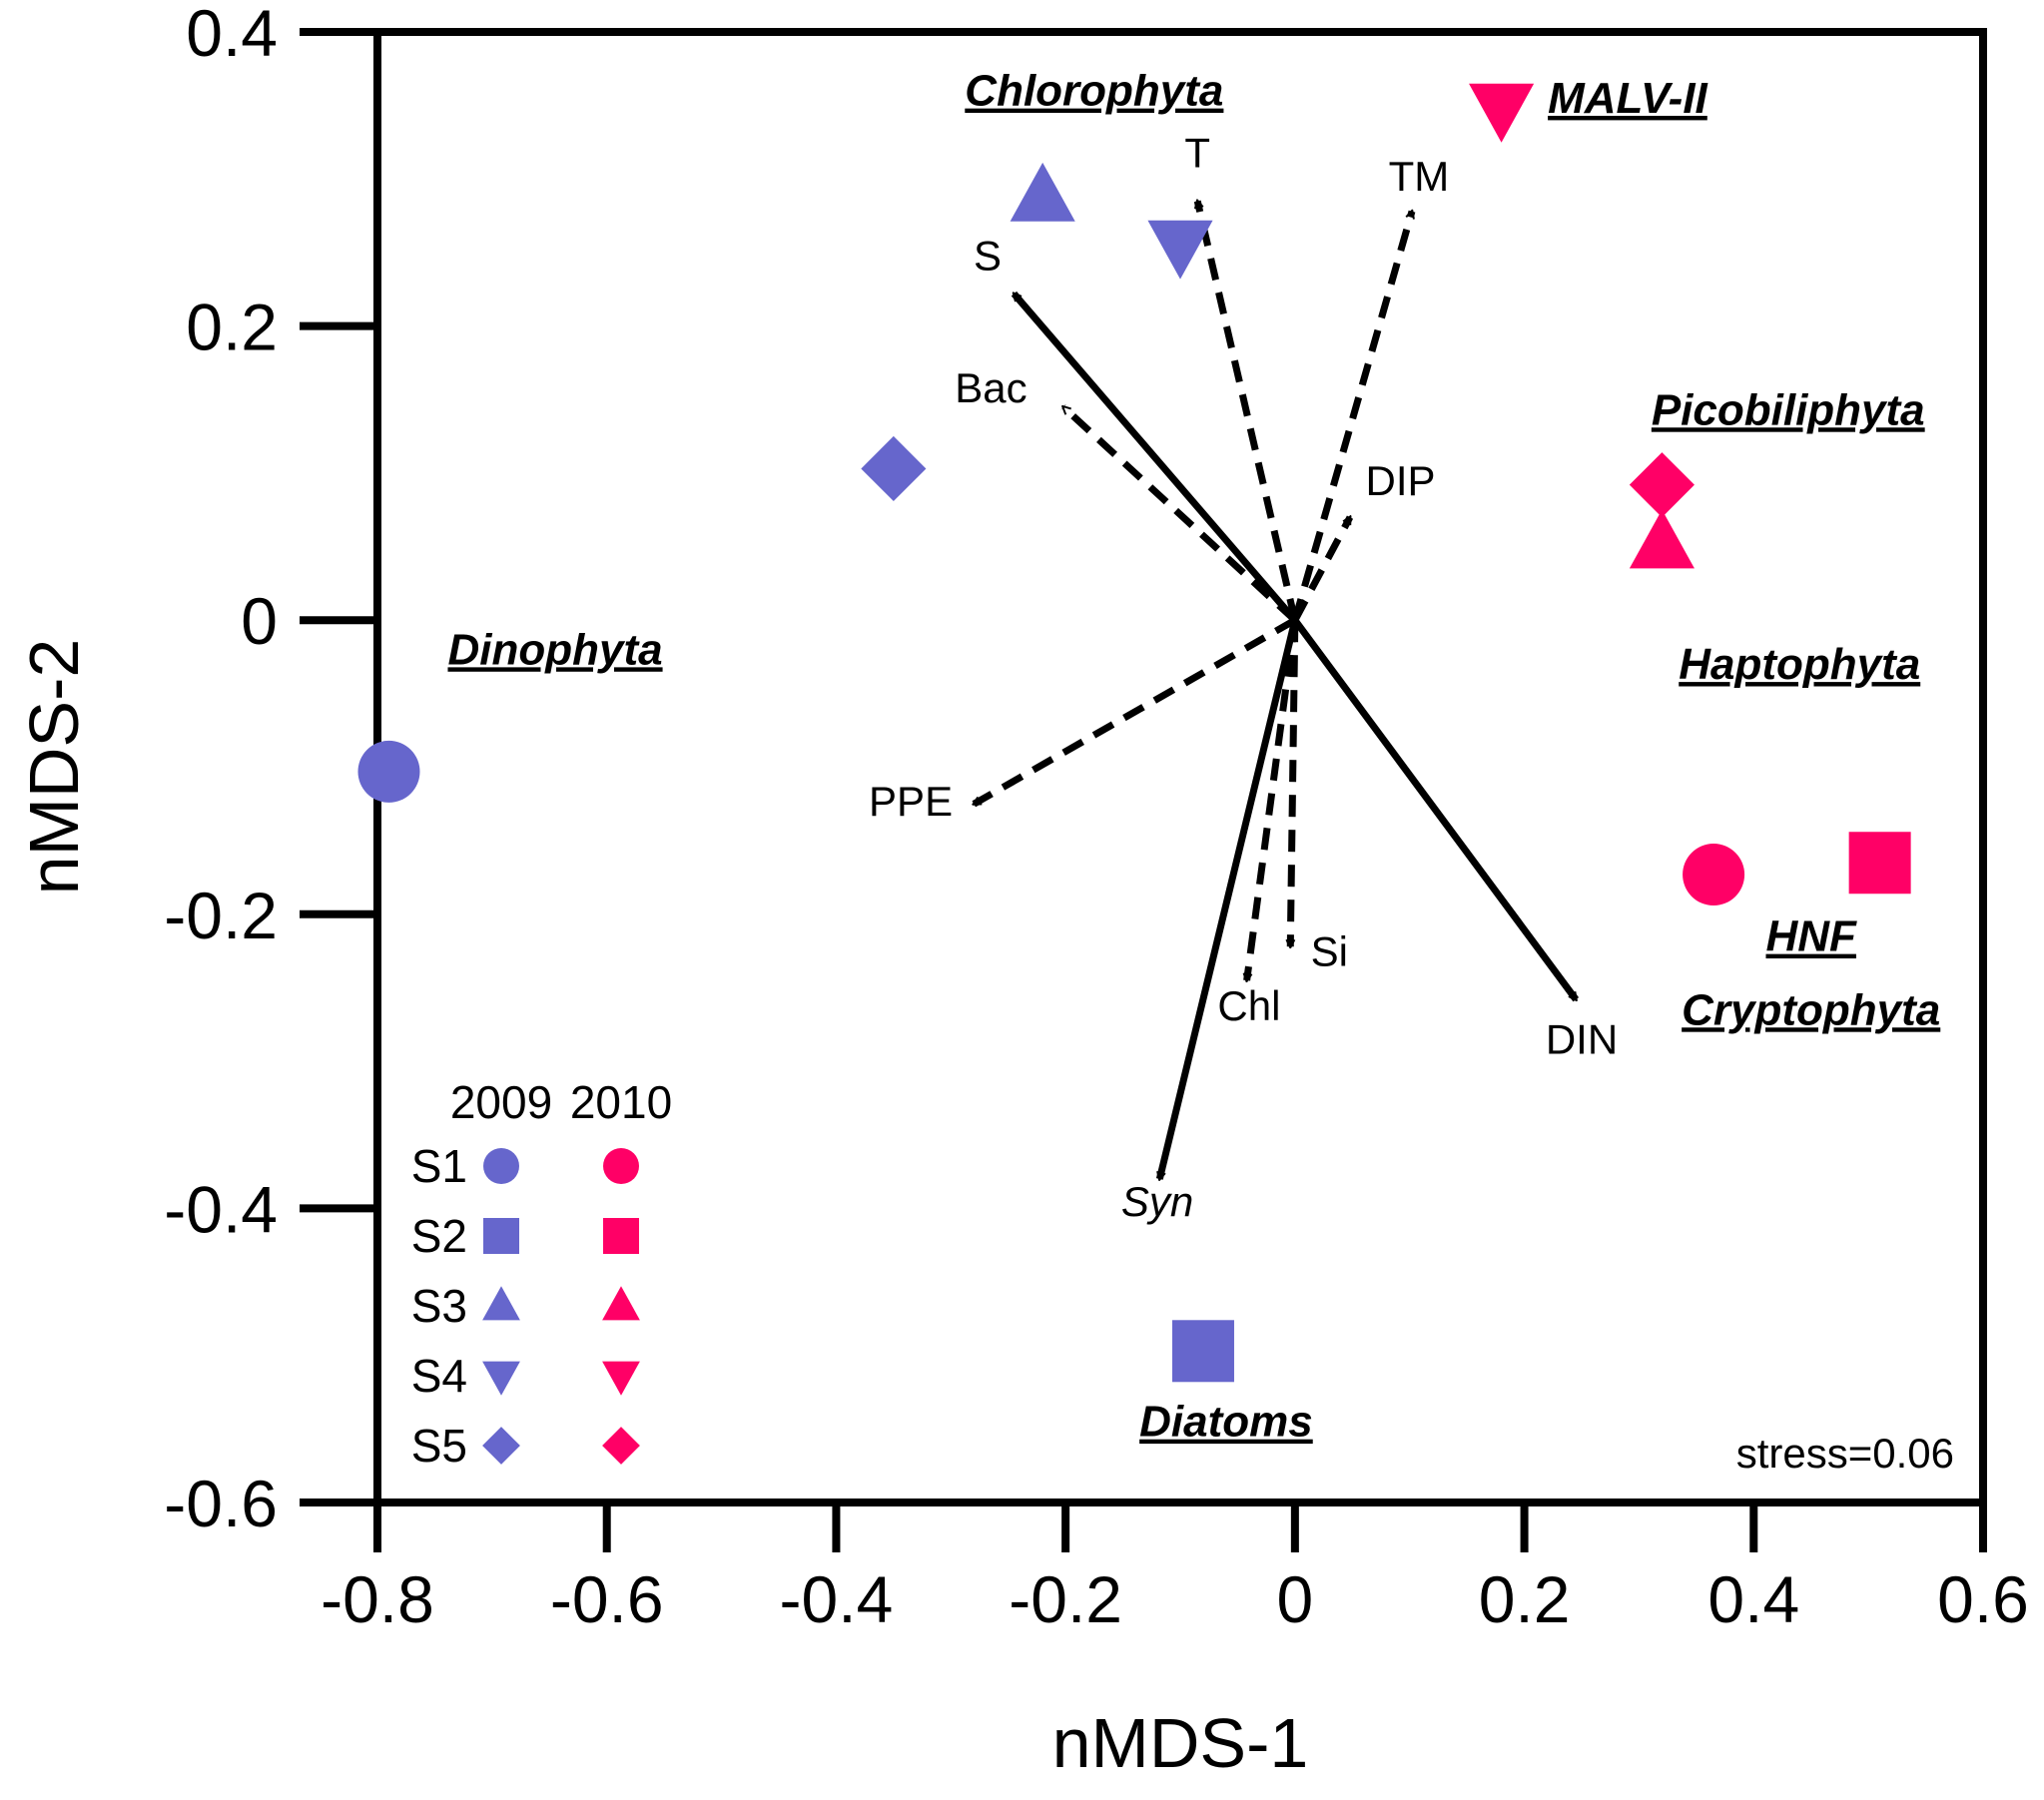 The height and width of the screenshot is (1800, 2044). What do you see at coordinates (621, 1379) in the screenshot?
I see `legend-marker-2010-s4` at bounding box center [621, 1379].